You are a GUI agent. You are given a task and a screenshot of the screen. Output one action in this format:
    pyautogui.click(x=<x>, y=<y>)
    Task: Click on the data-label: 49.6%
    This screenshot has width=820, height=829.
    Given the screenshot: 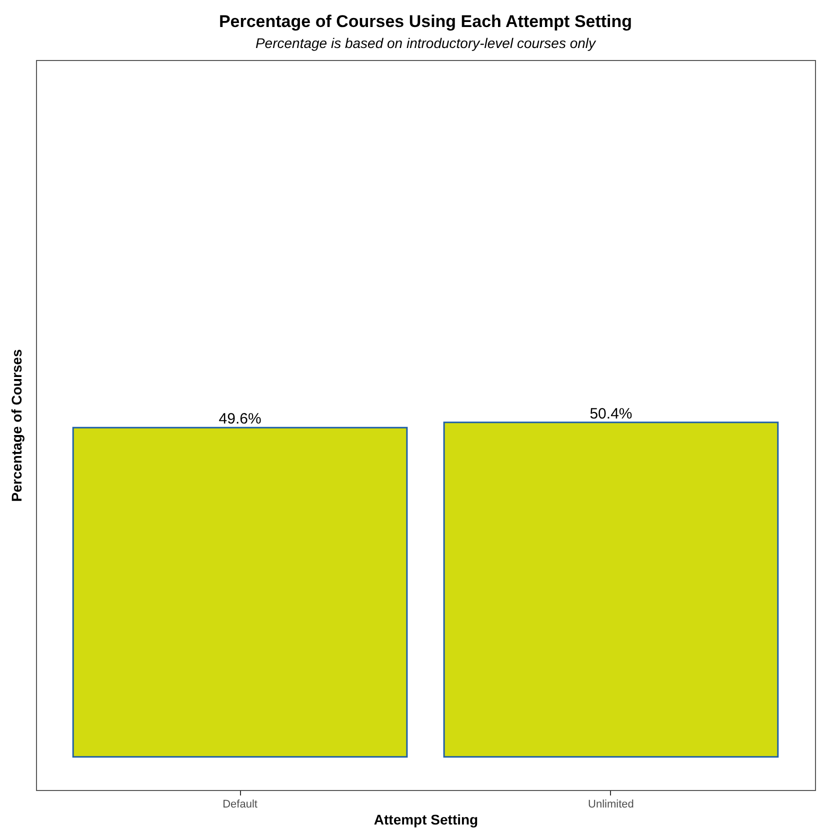 What is the action you would take?
    pyautogui.click(x=240, y=419)
    